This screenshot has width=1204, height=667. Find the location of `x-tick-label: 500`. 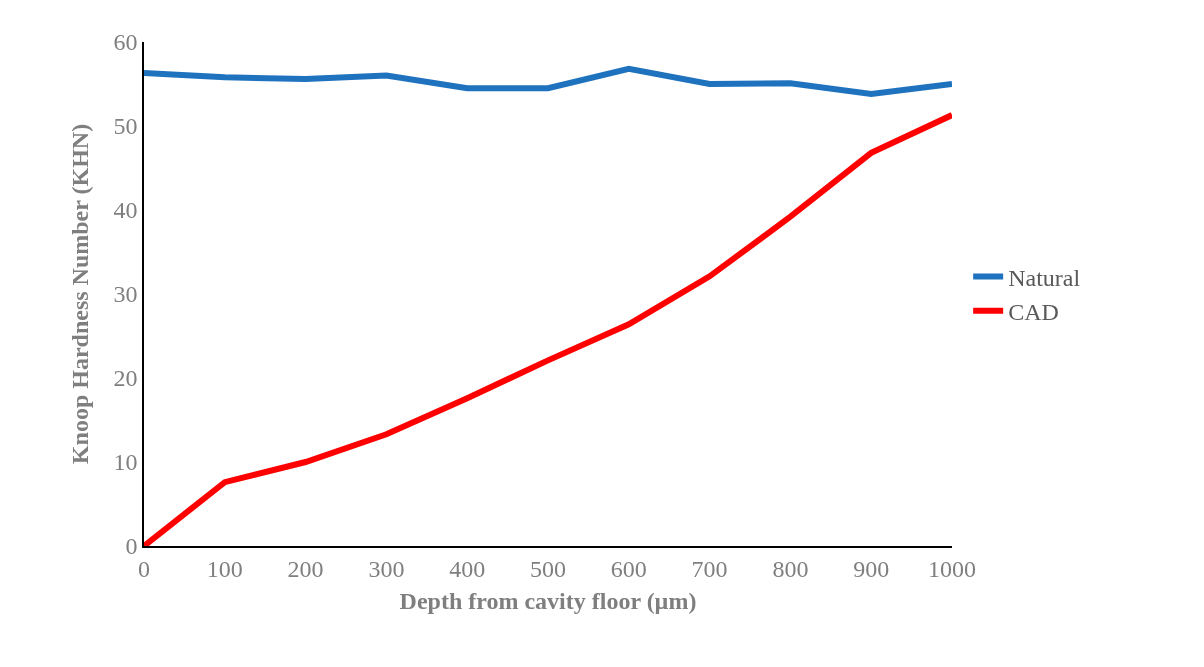

x-tick-label: 500 is located at coordinates (548, 568).